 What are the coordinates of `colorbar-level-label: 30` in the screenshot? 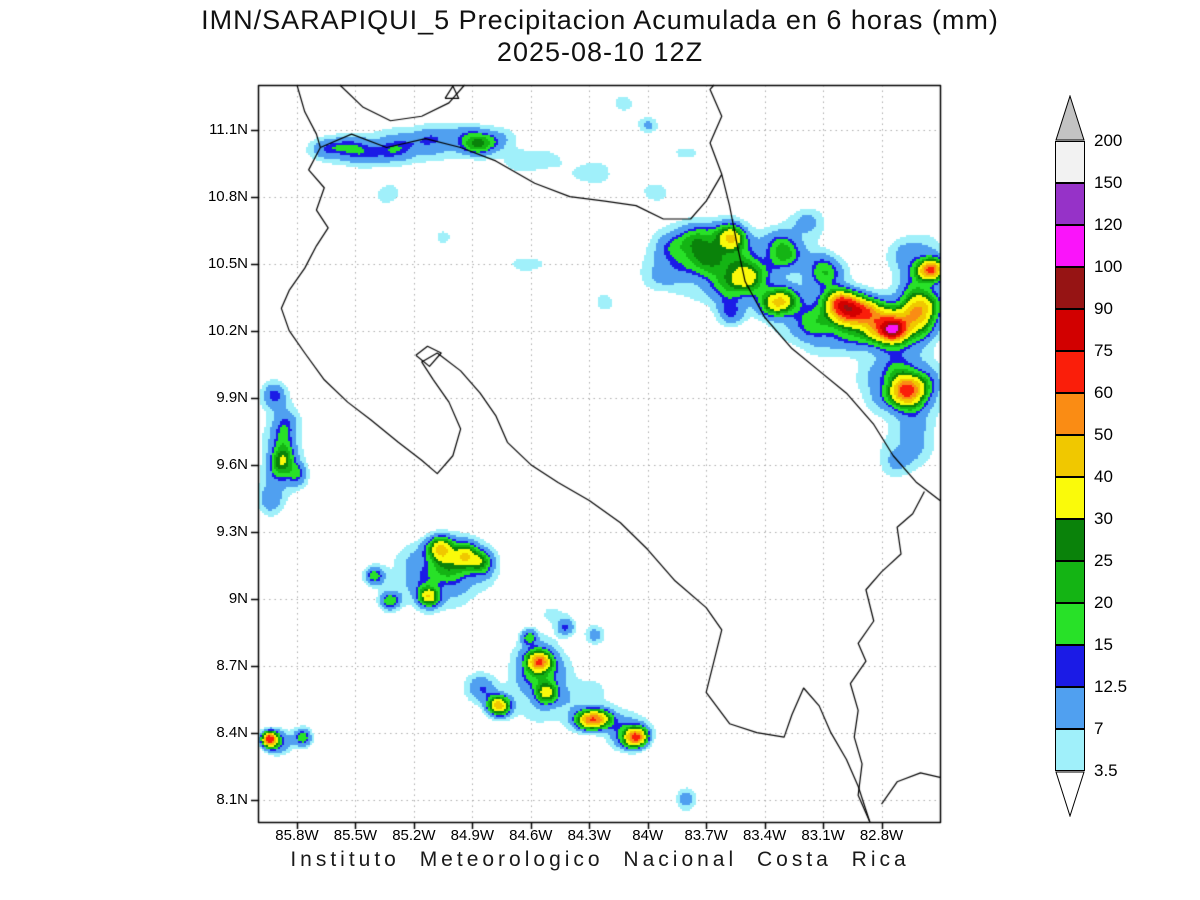 It's located at (1103, 518).